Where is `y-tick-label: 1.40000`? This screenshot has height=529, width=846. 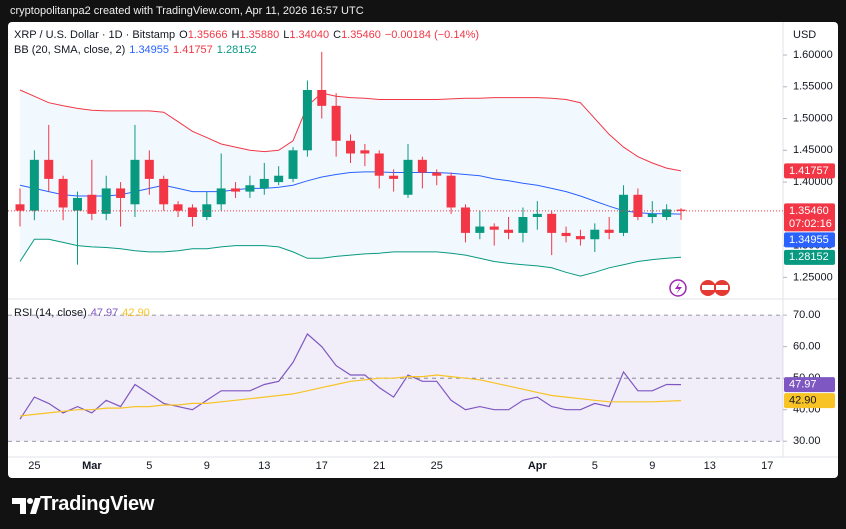 y-tick-label: 1.40000 is located at coordinates (813, 182).